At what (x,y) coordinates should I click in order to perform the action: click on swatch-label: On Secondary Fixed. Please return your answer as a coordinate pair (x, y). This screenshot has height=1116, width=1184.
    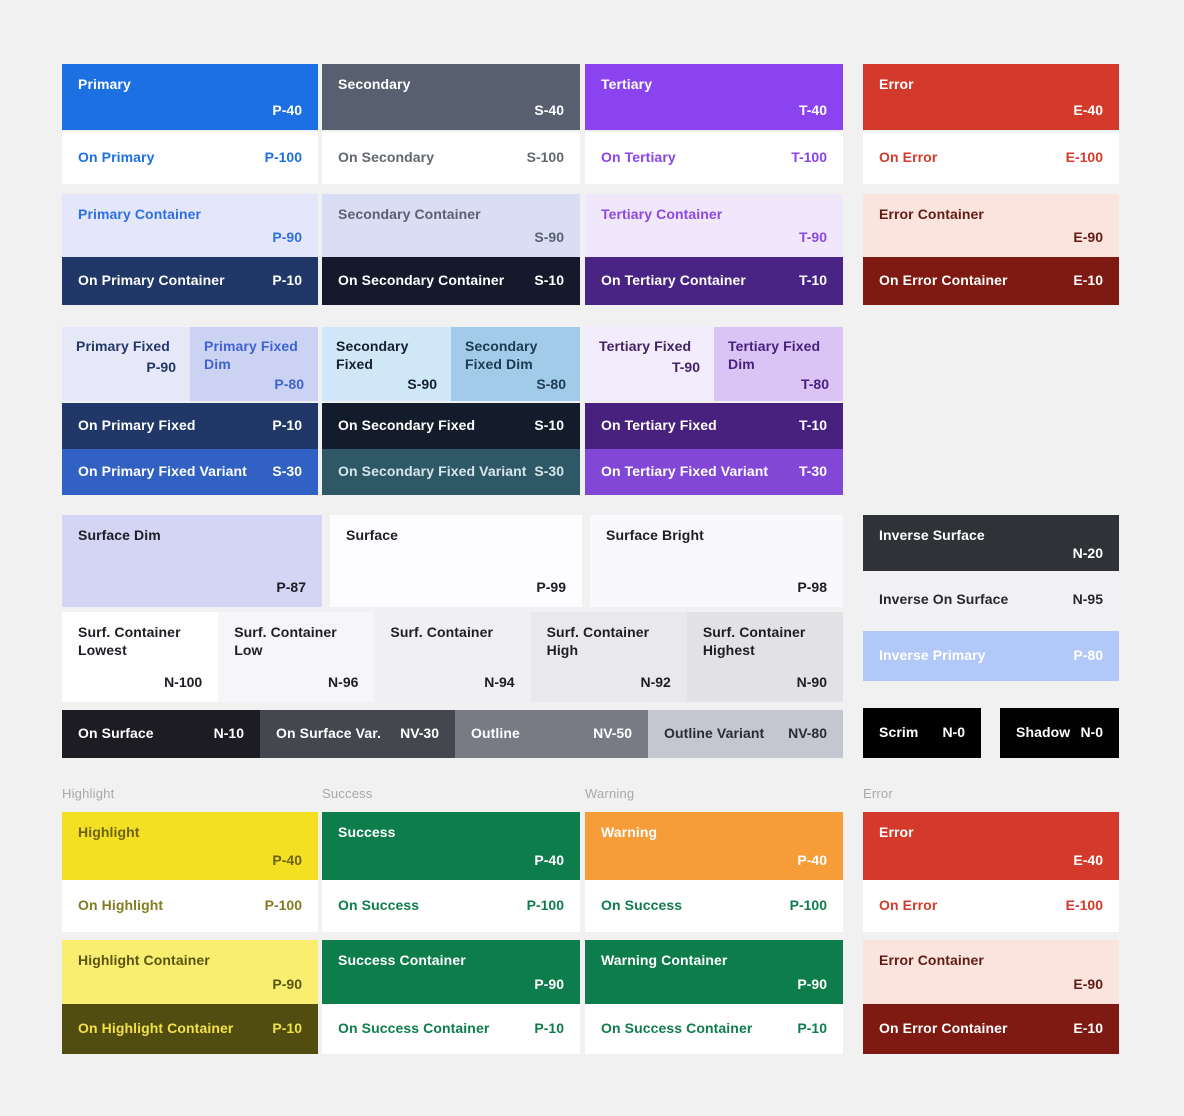
    Looking at the image, I should click on (407, 425).